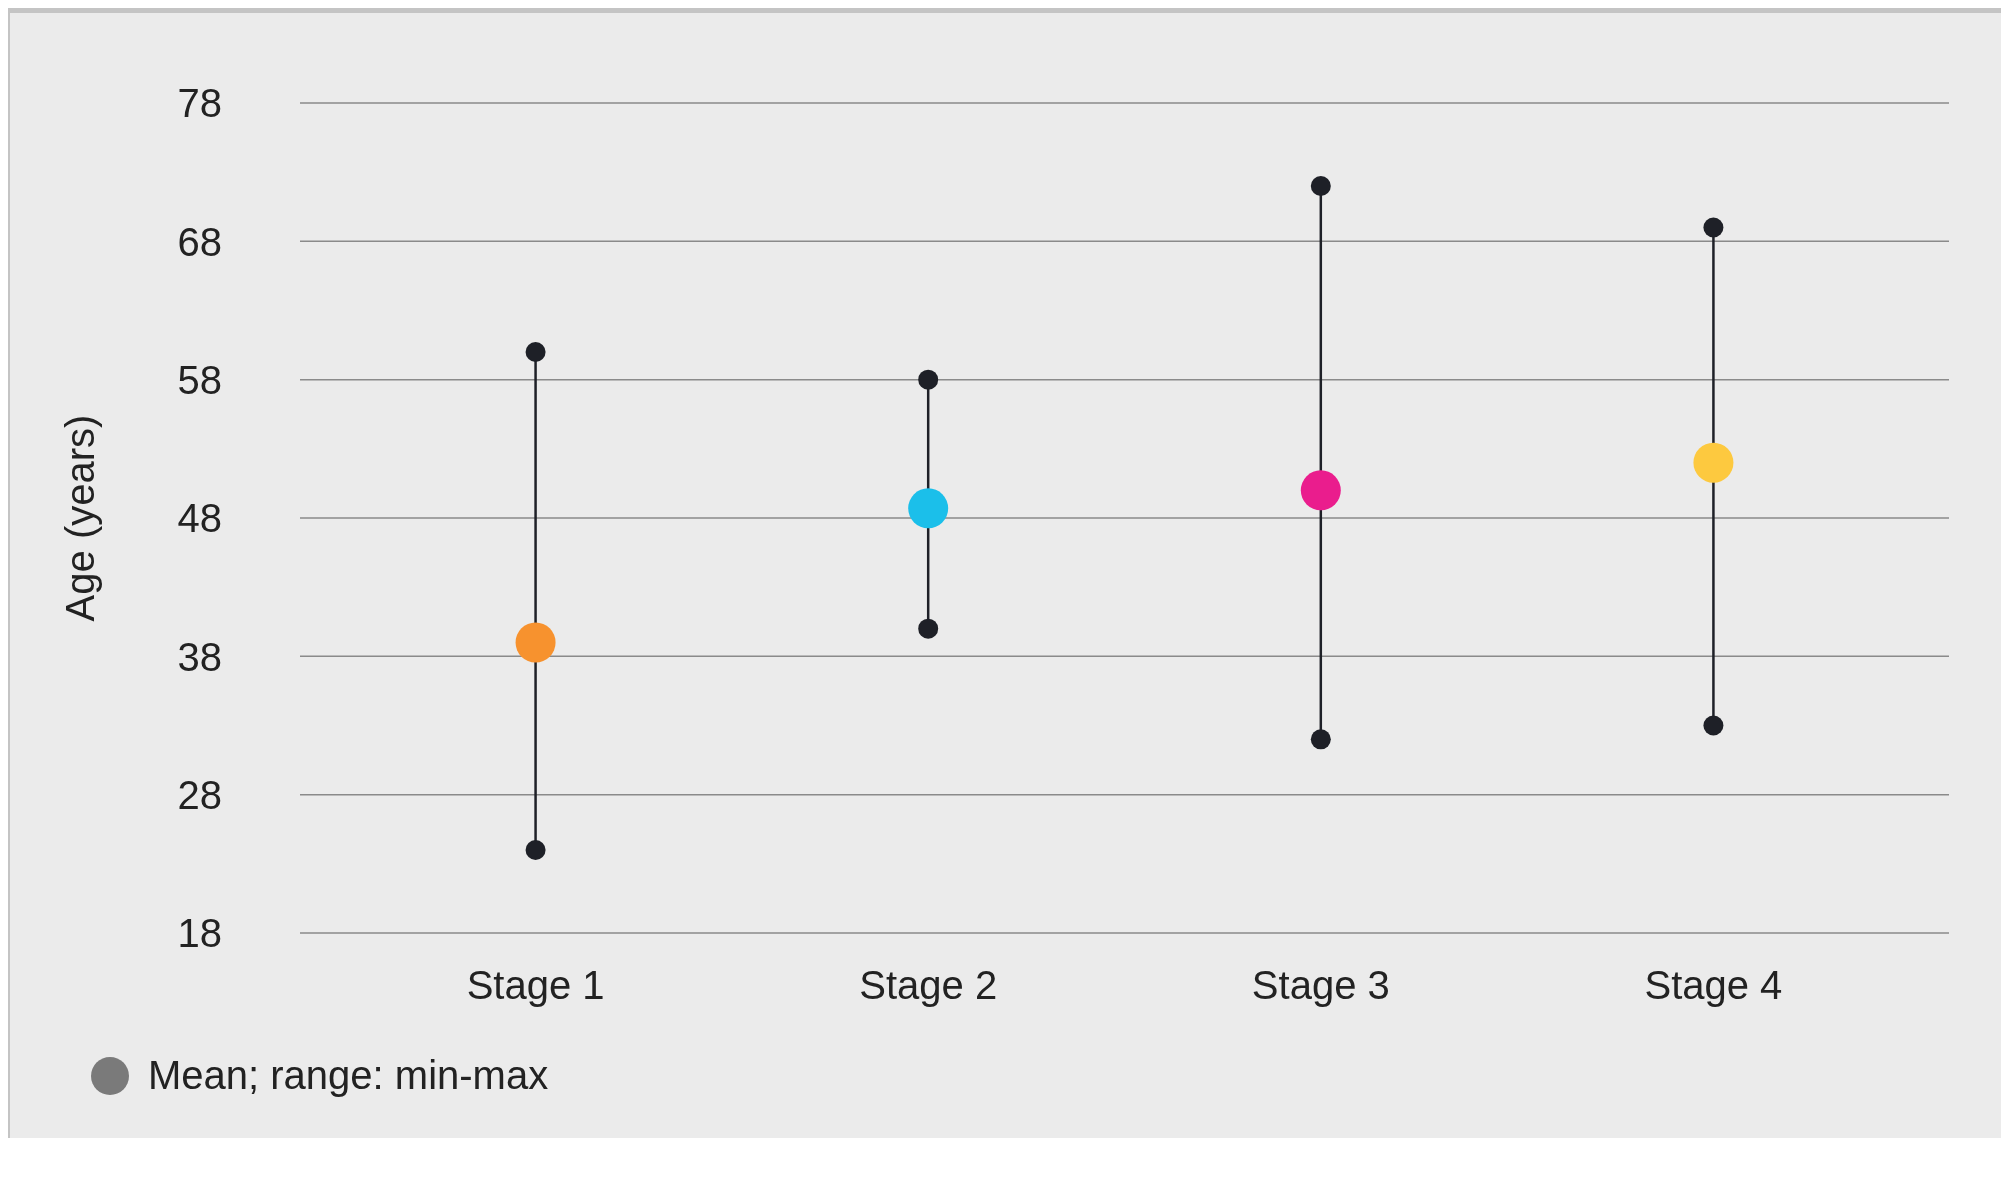 This screenshot has height=1183, width=2007. What do you see at coordinates (199, 933) in the screenshot?
I see `y-tick-label: 18` at bounding box center [199, 933].